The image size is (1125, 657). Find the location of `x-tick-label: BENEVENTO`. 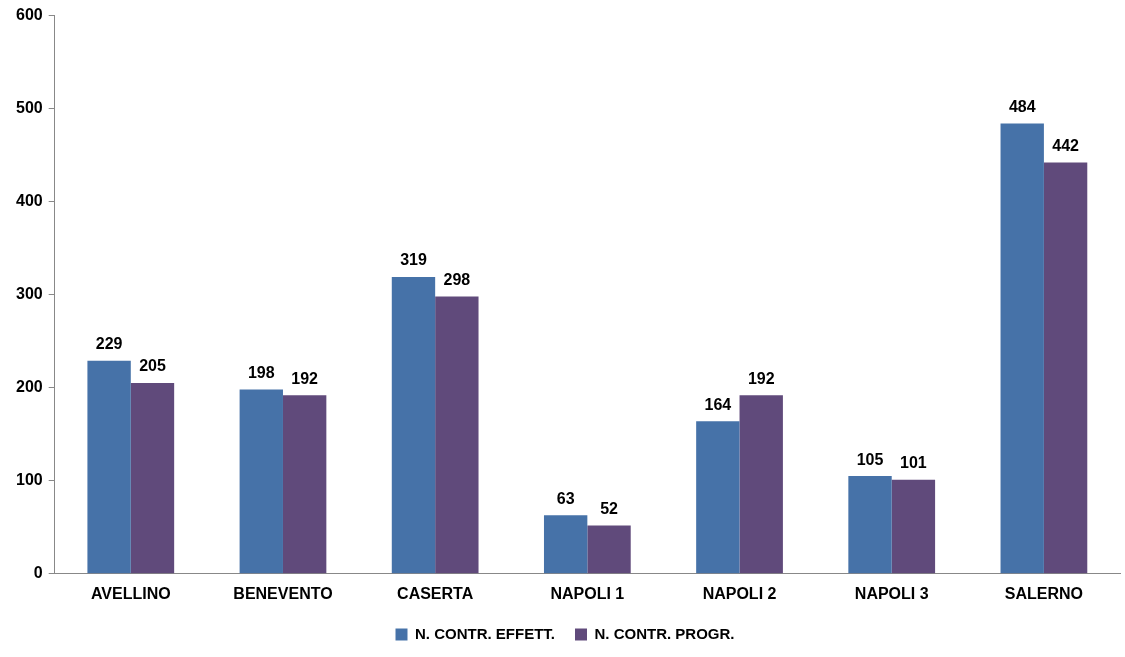

x-tick-label: BENEVENTO is located at coordinates (283, 593).